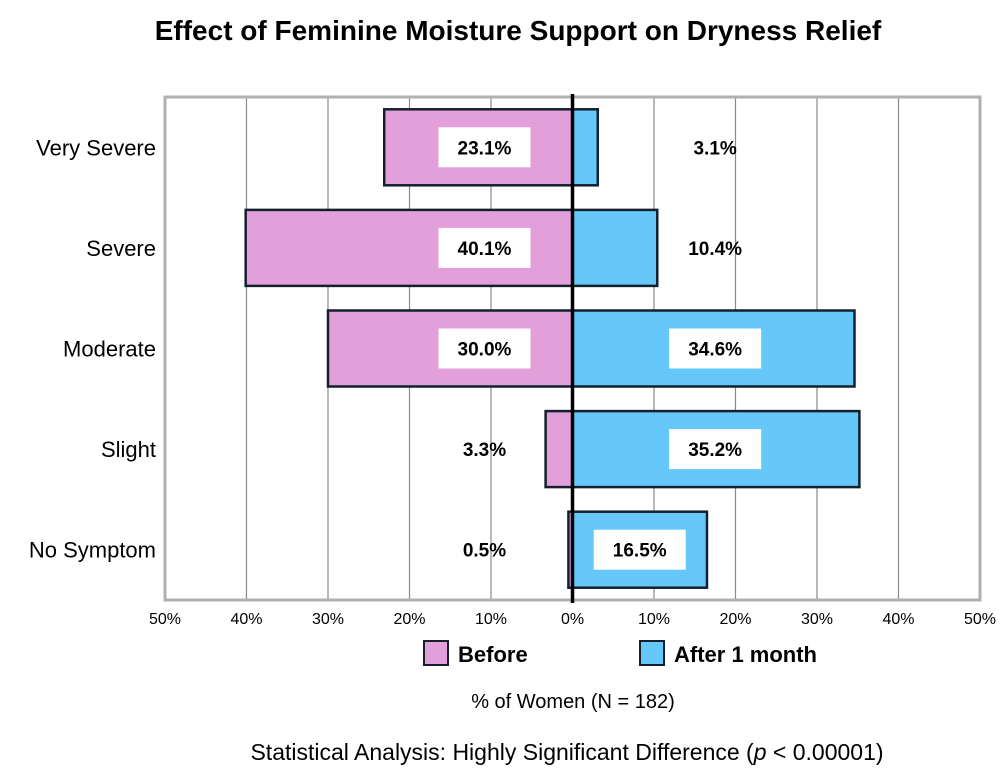 The height and width of the screenshot is (777, 1000). I want to click on value-label: 3.3%, so click(484, 450).